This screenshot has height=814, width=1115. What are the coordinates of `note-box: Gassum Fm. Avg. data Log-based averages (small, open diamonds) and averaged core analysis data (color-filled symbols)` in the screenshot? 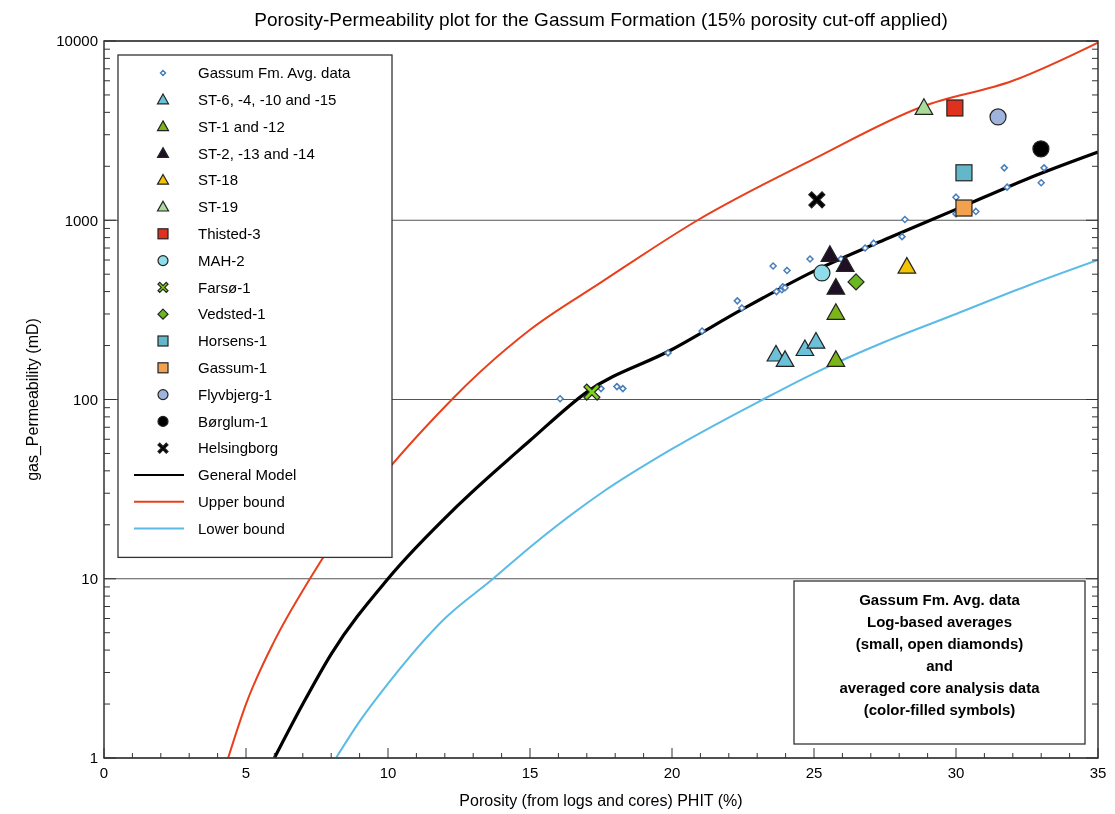 It's located at (939, 662).